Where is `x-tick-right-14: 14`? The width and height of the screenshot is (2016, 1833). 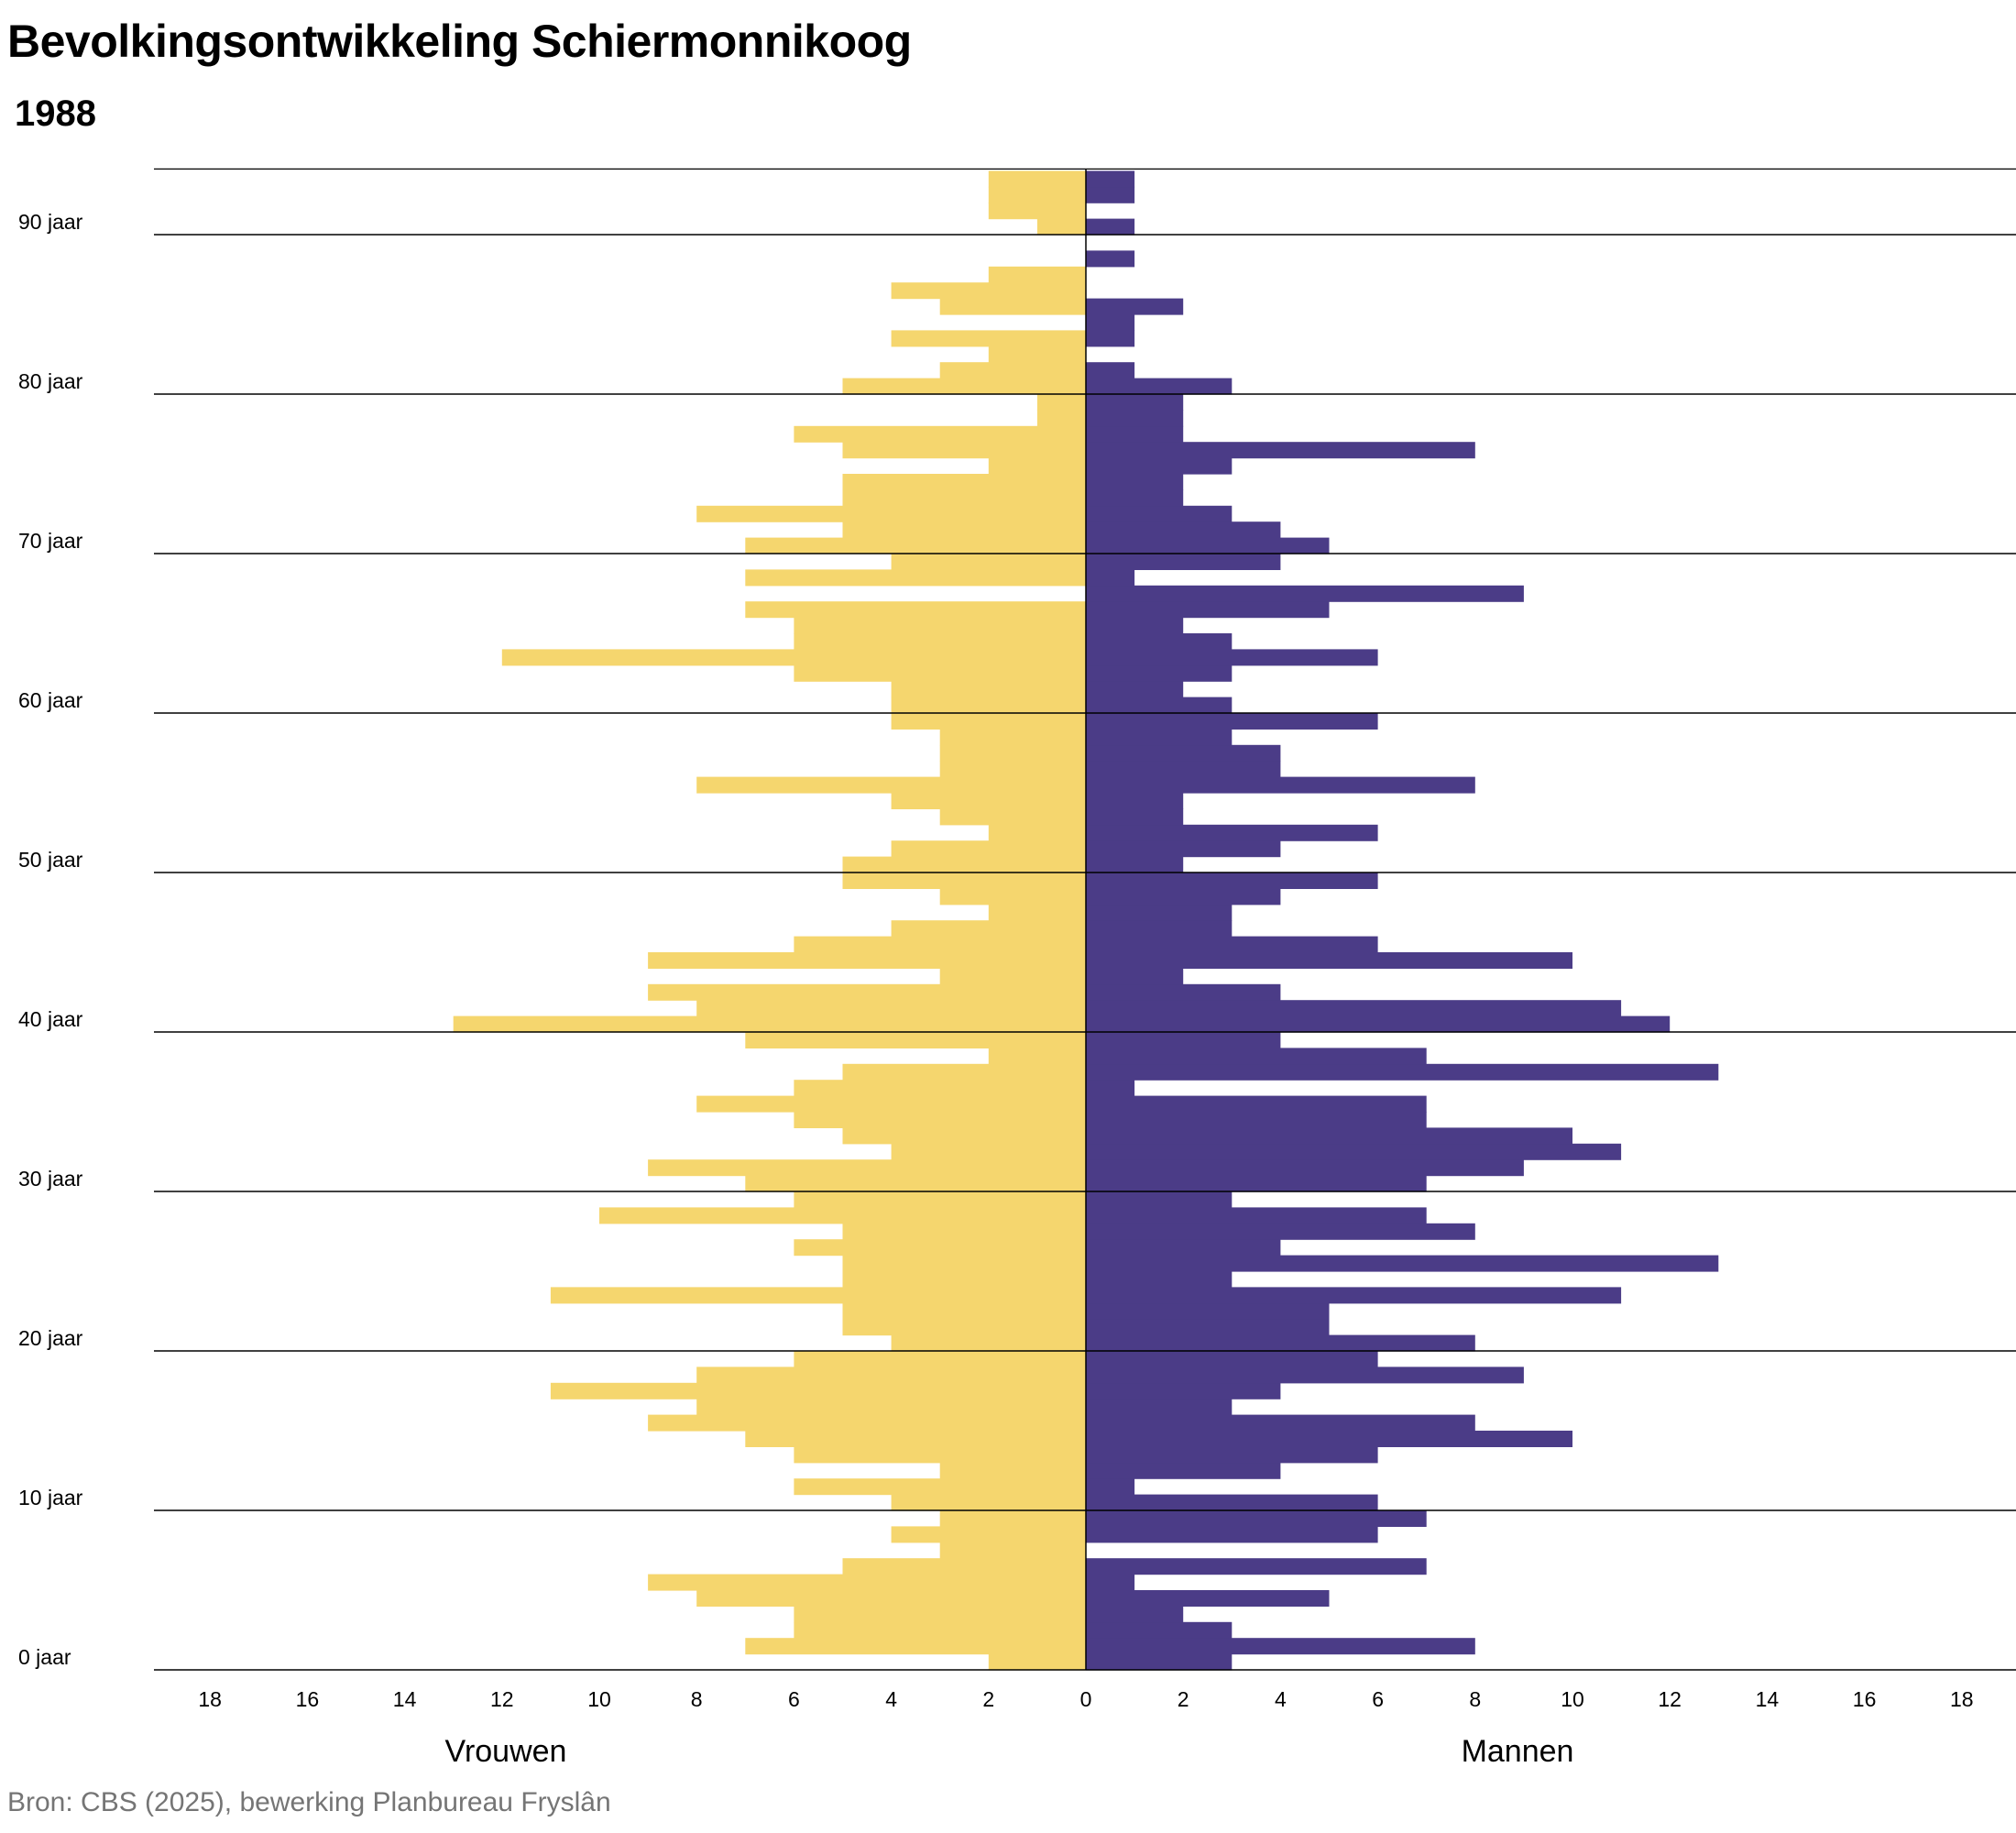
x-tick-right-14: 14 is located at coordinates (1768, 1699).